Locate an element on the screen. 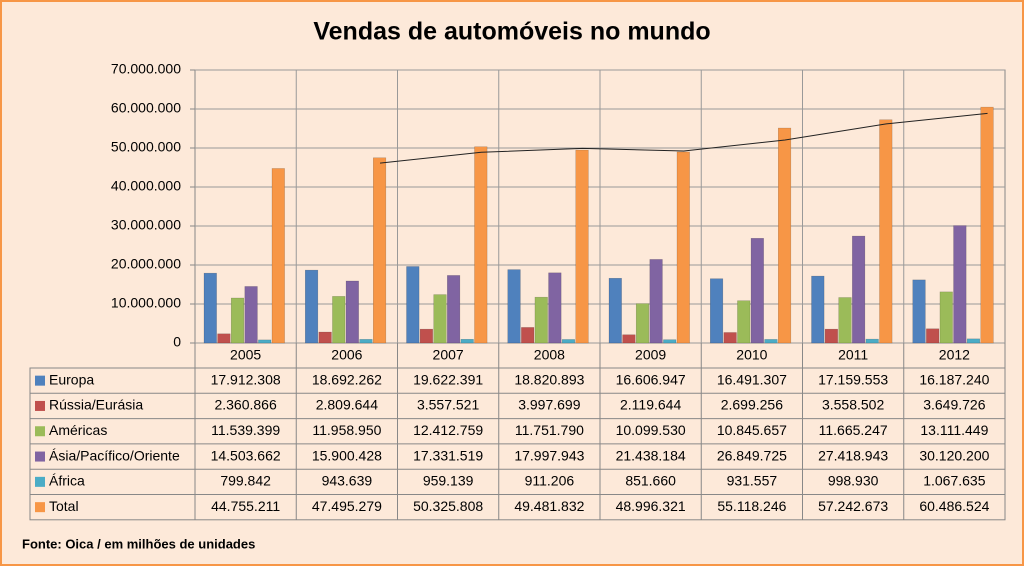  y-tick-label: 0 is located at coordinates (177, 342).